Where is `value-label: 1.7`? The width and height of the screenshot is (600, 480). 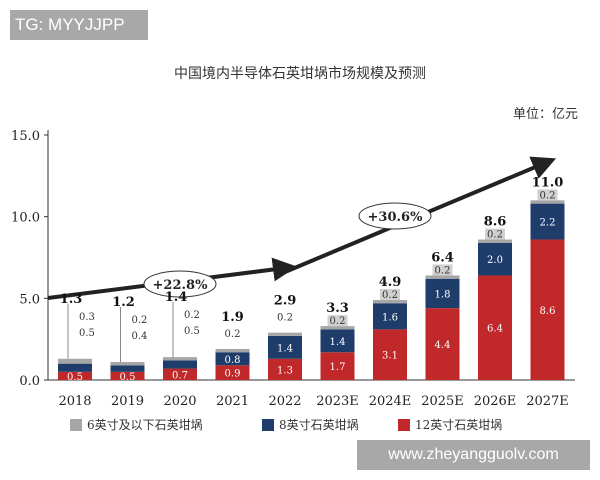 value-label: 1.7 is located at coordinates (338, 367).